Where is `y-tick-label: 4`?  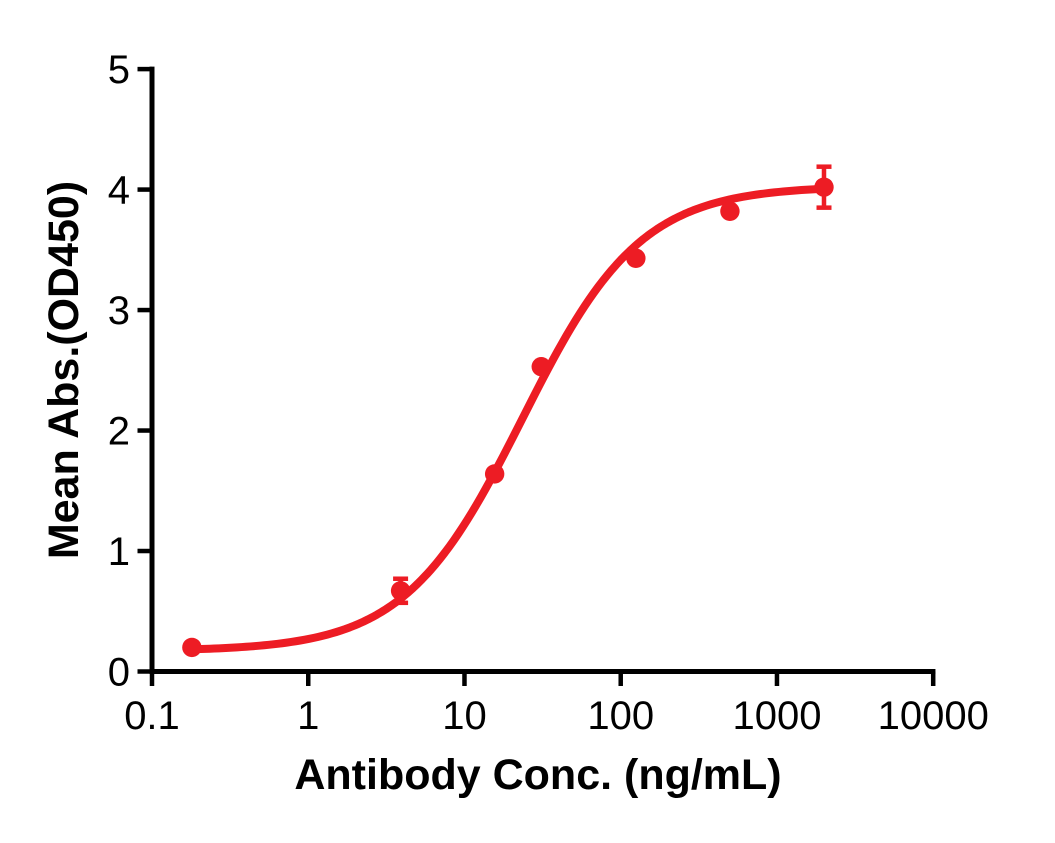
y-tick-label: 4 is located at coordinates (119, 191).